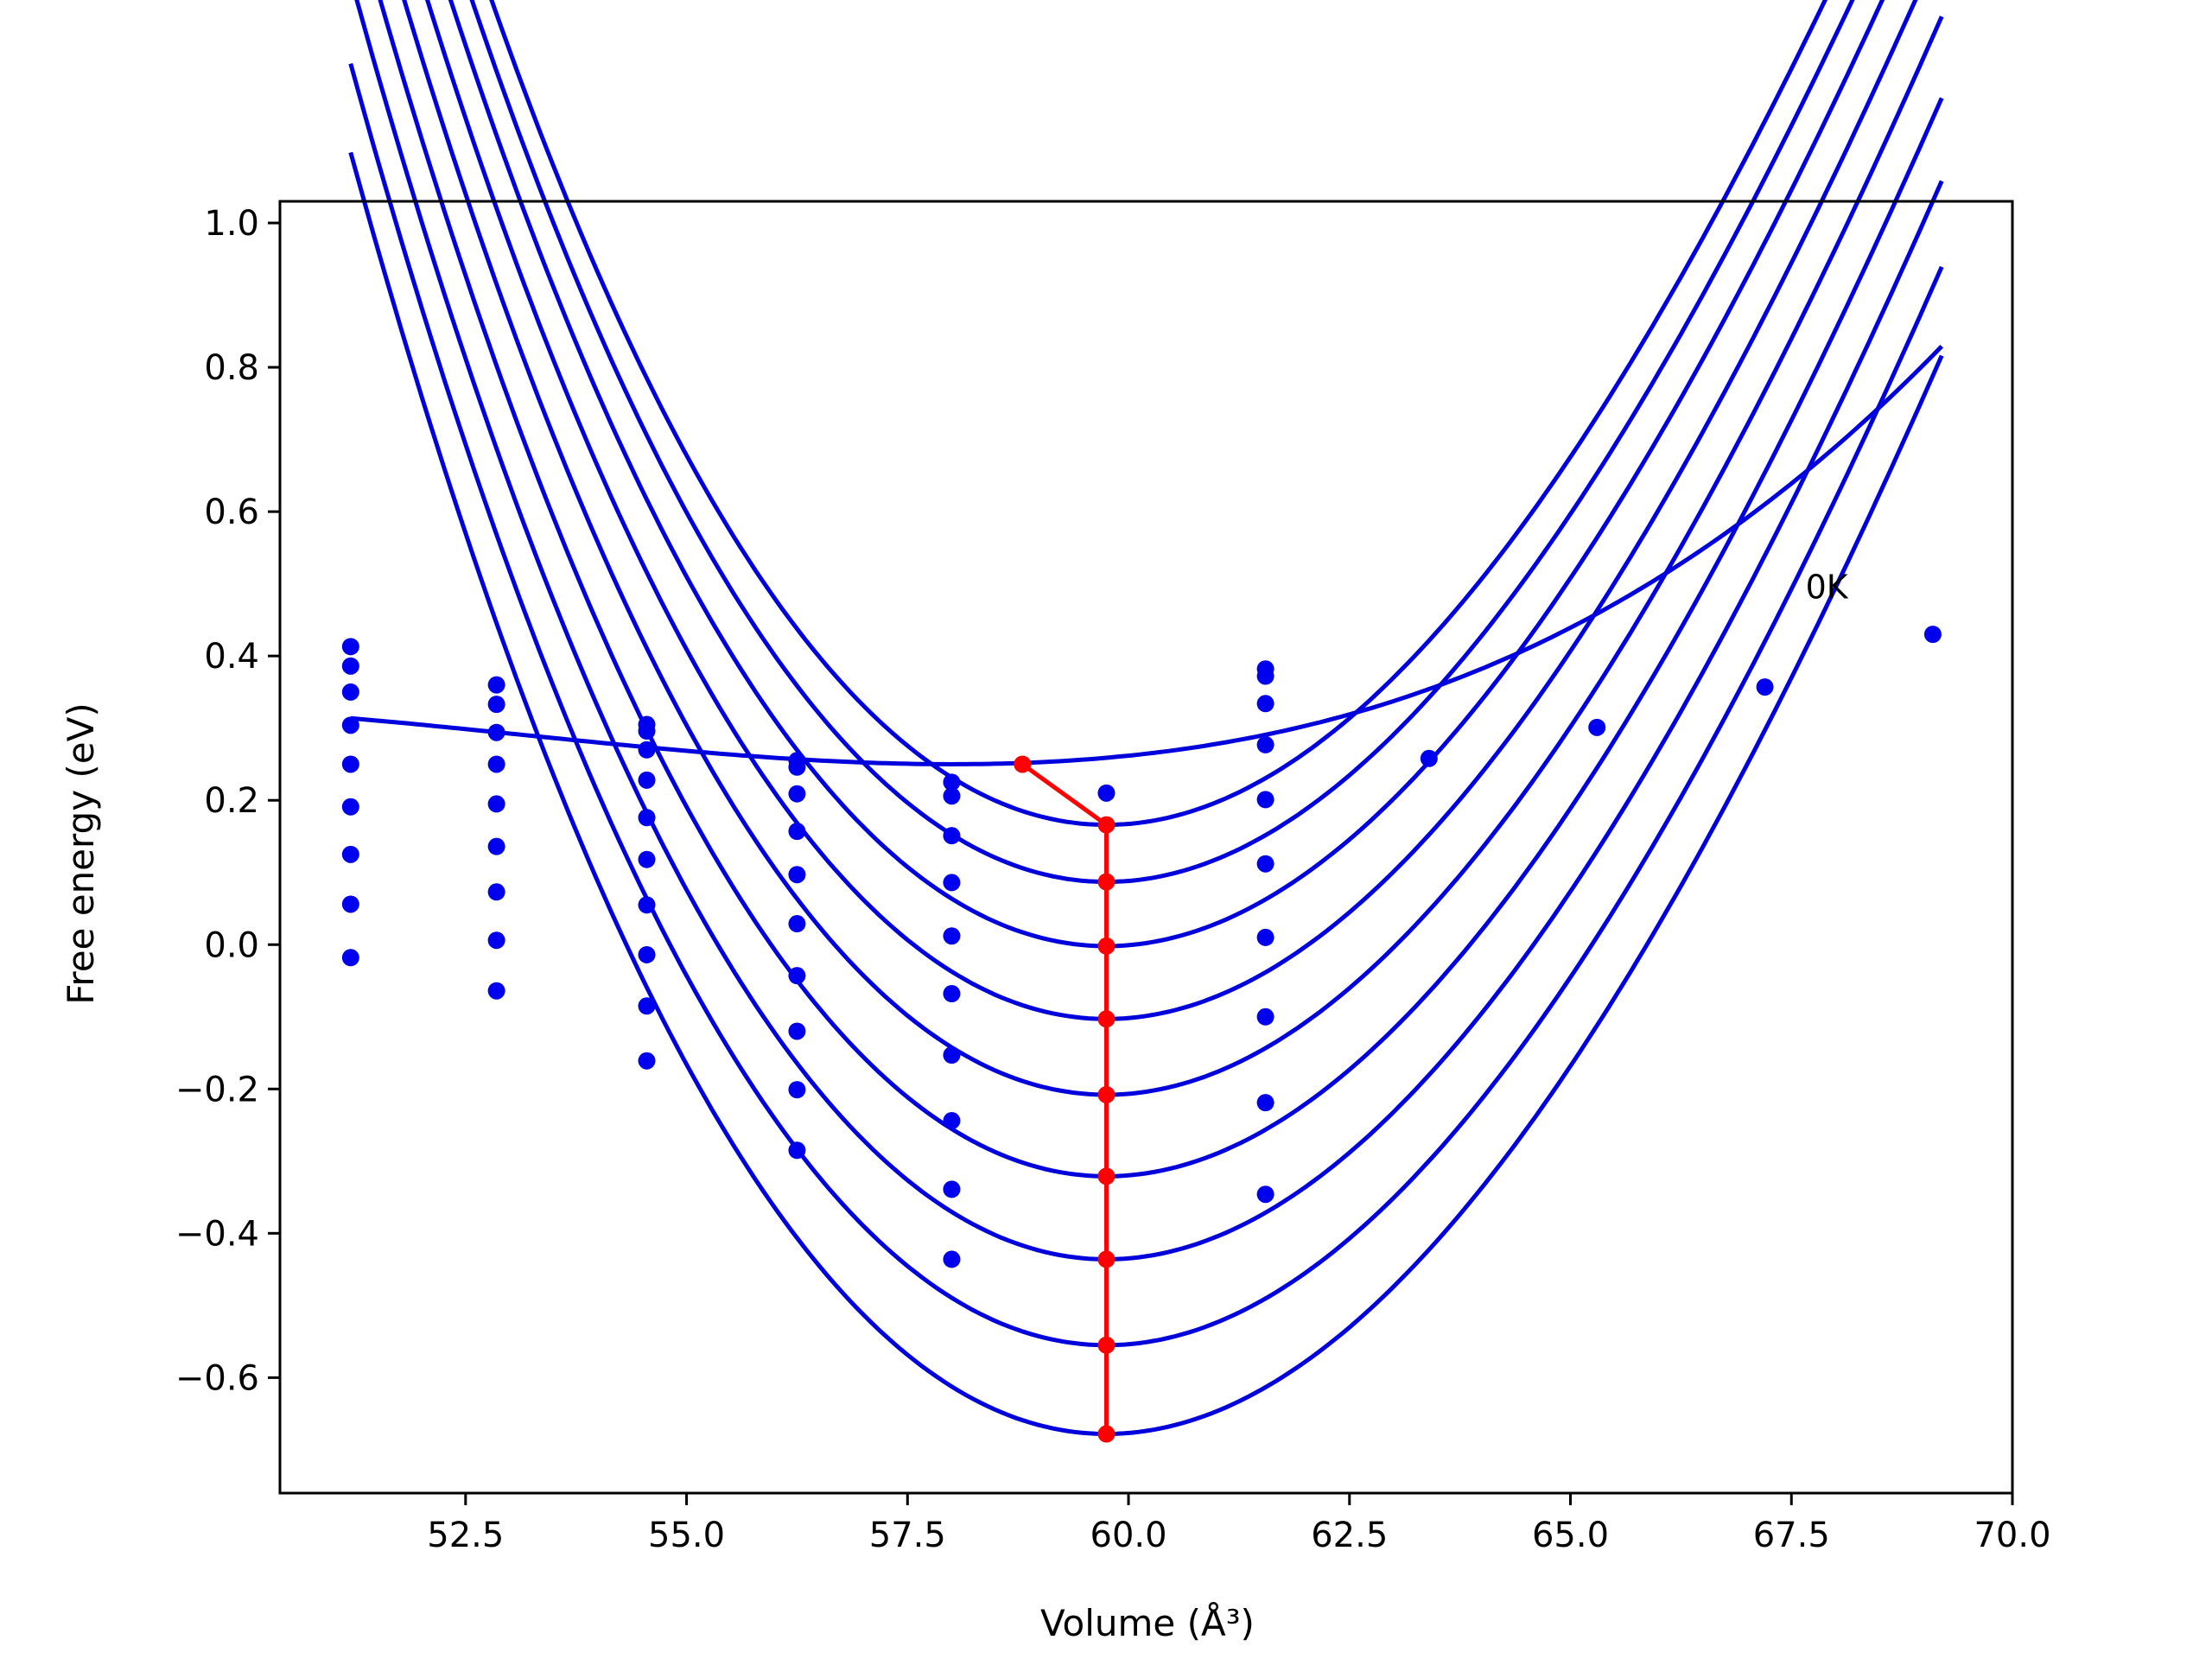 This screenshot has width=2212, height=1659. What do you see at coordinates (686, 1535) in the screenshot?
I see `x-tick-label: 55.0` at bounding box center [686, 1535].